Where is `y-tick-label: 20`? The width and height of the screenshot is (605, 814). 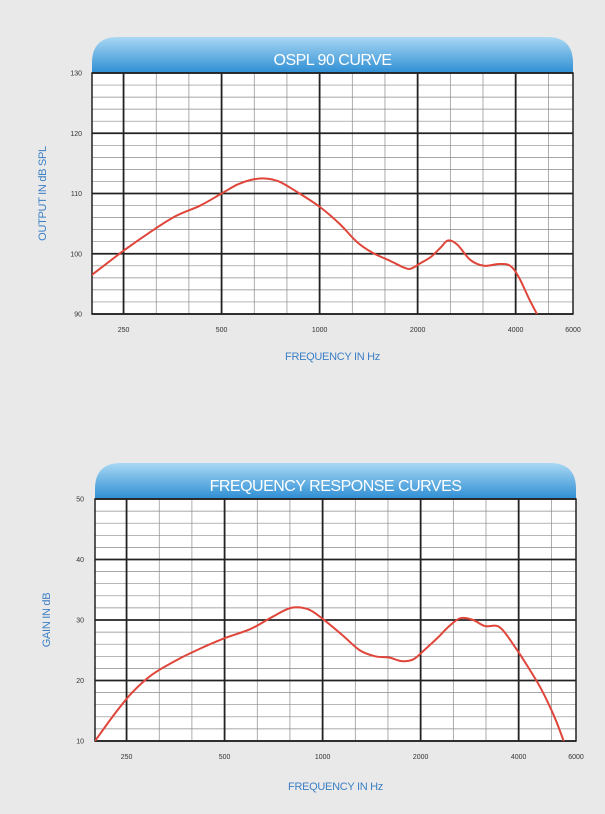 y-tick-label: 20 is located at coordinates (80, 681).